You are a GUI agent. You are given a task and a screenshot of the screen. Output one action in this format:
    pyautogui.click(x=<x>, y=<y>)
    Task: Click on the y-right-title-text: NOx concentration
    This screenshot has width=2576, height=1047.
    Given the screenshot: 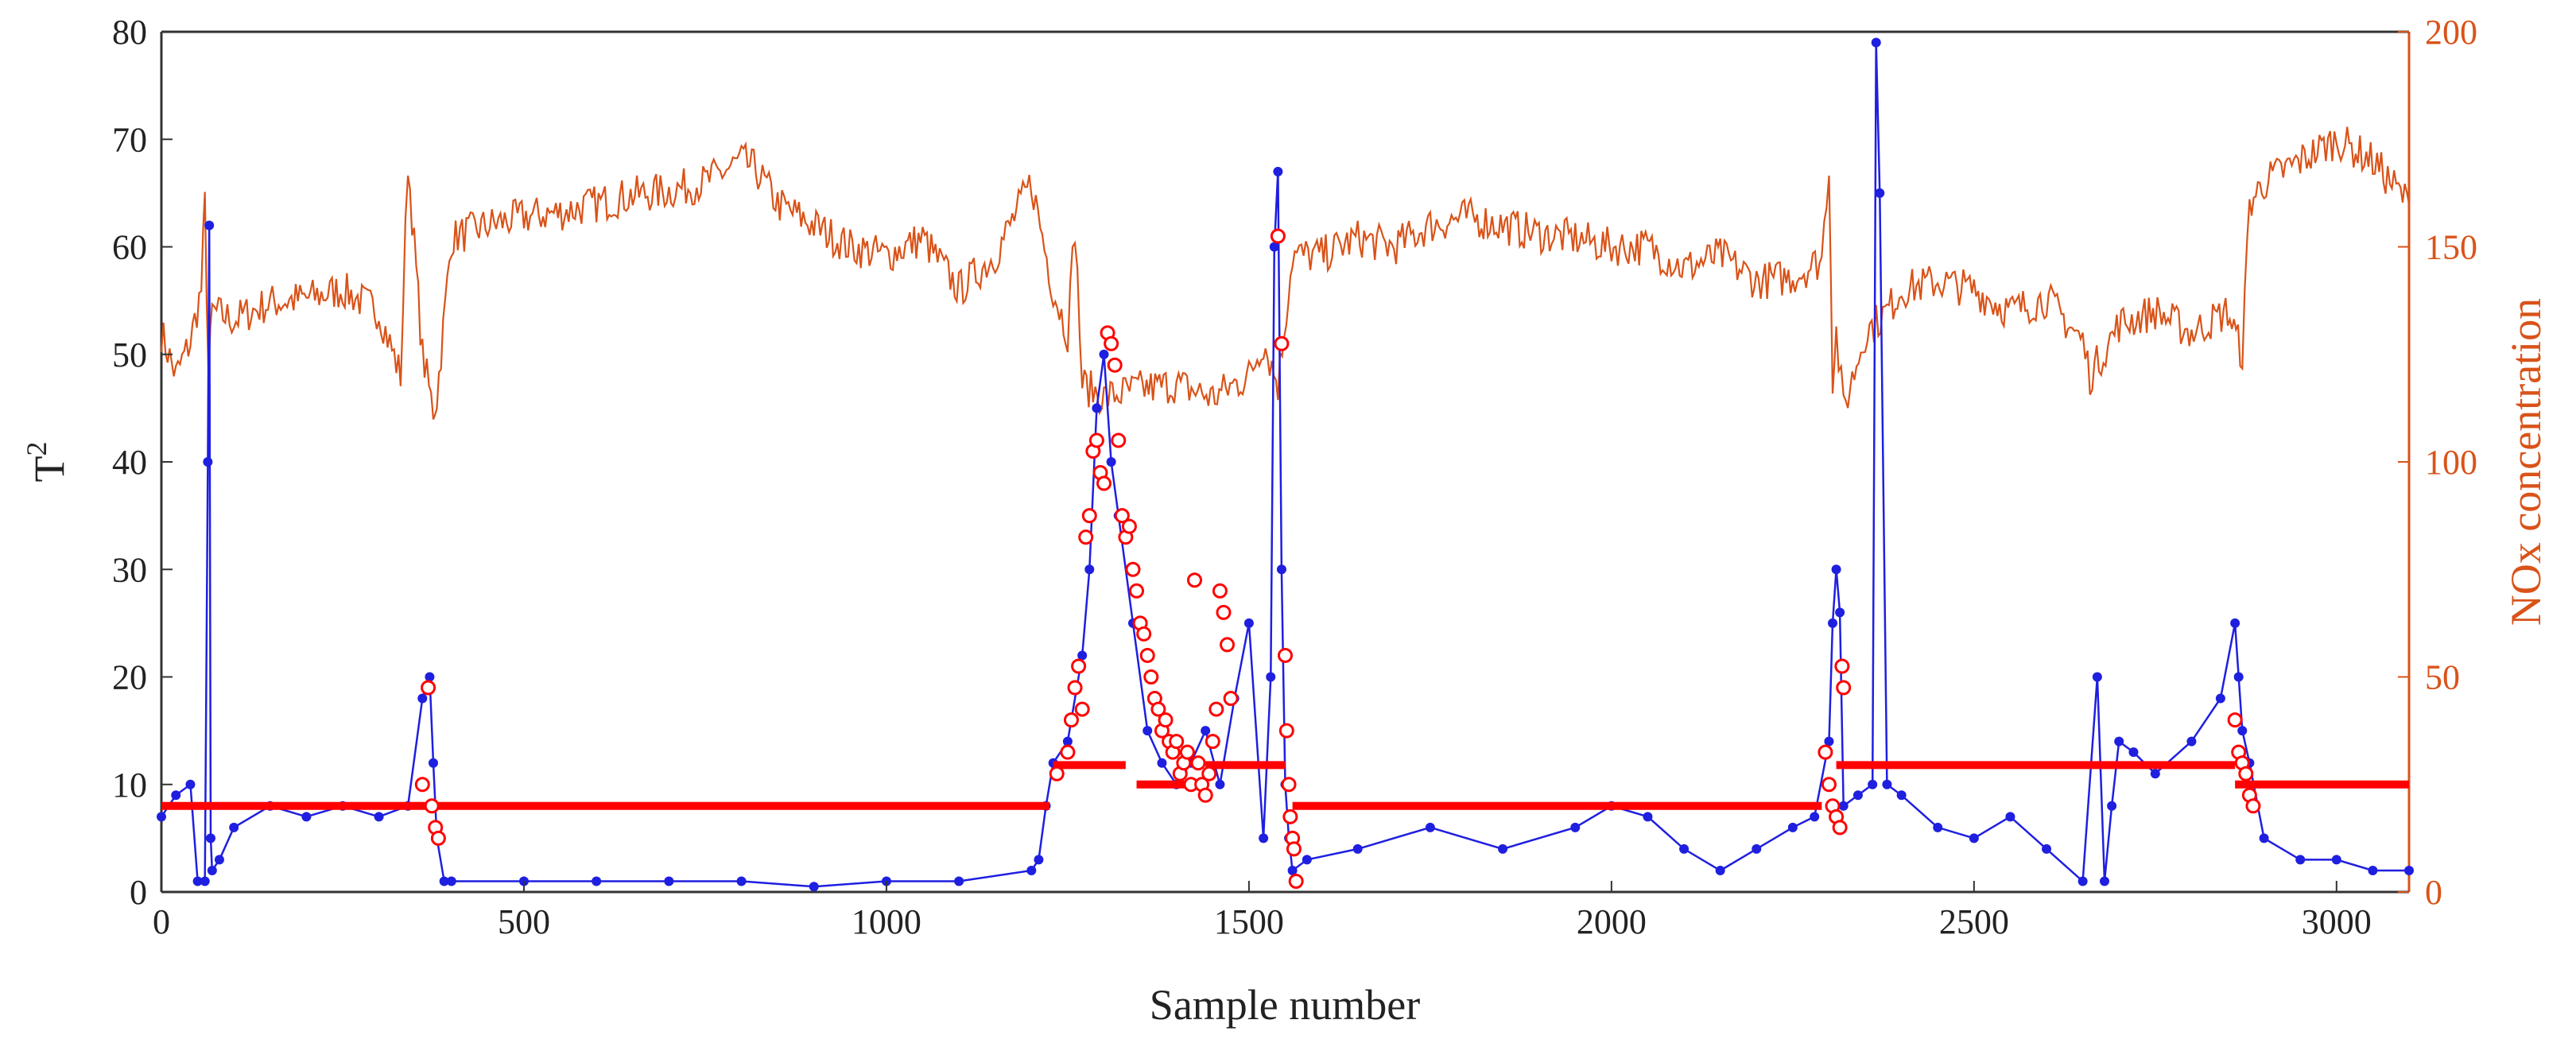 What is the action you would take?
    pyautogui.click(x=2526, y=462)
    